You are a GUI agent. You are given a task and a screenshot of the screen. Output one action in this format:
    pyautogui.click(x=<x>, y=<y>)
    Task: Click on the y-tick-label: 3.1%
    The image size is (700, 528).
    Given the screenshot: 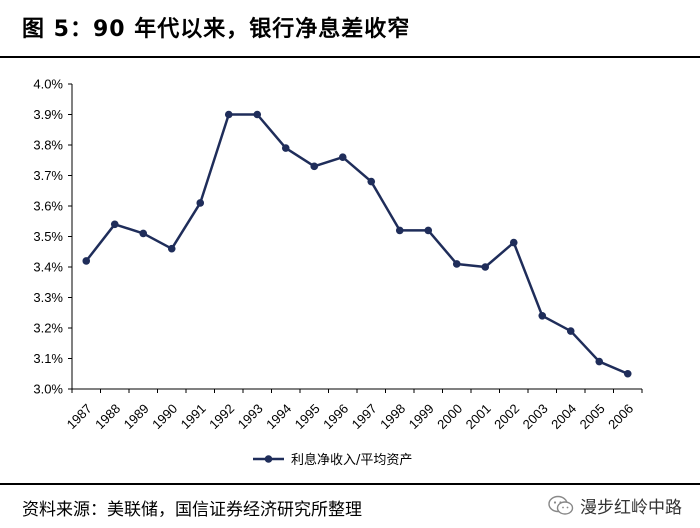 What is the action you would take?
    pyautogui.click(x=48, y=358)
    